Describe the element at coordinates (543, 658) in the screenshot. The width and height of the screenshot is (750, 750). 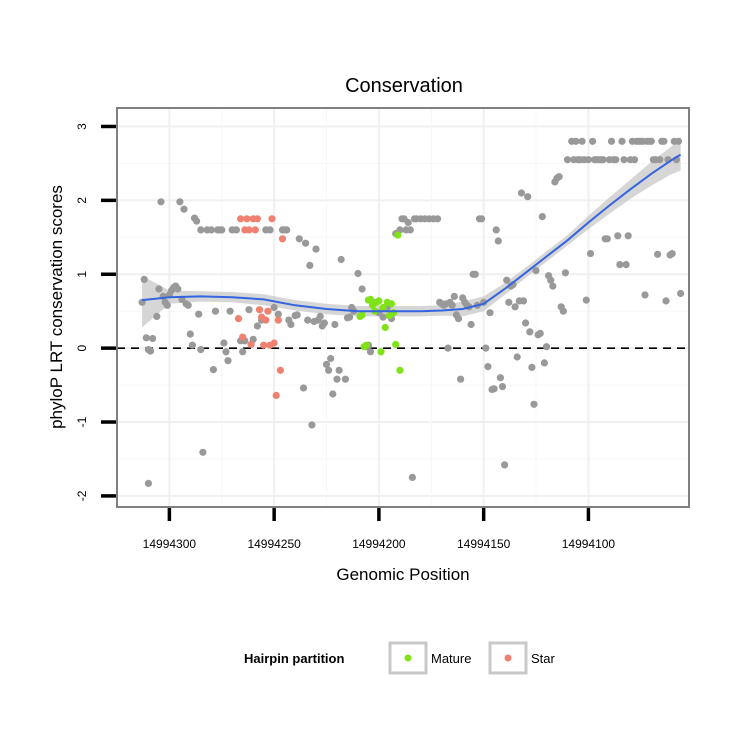
I see `legend-label-star: Star` at that location.